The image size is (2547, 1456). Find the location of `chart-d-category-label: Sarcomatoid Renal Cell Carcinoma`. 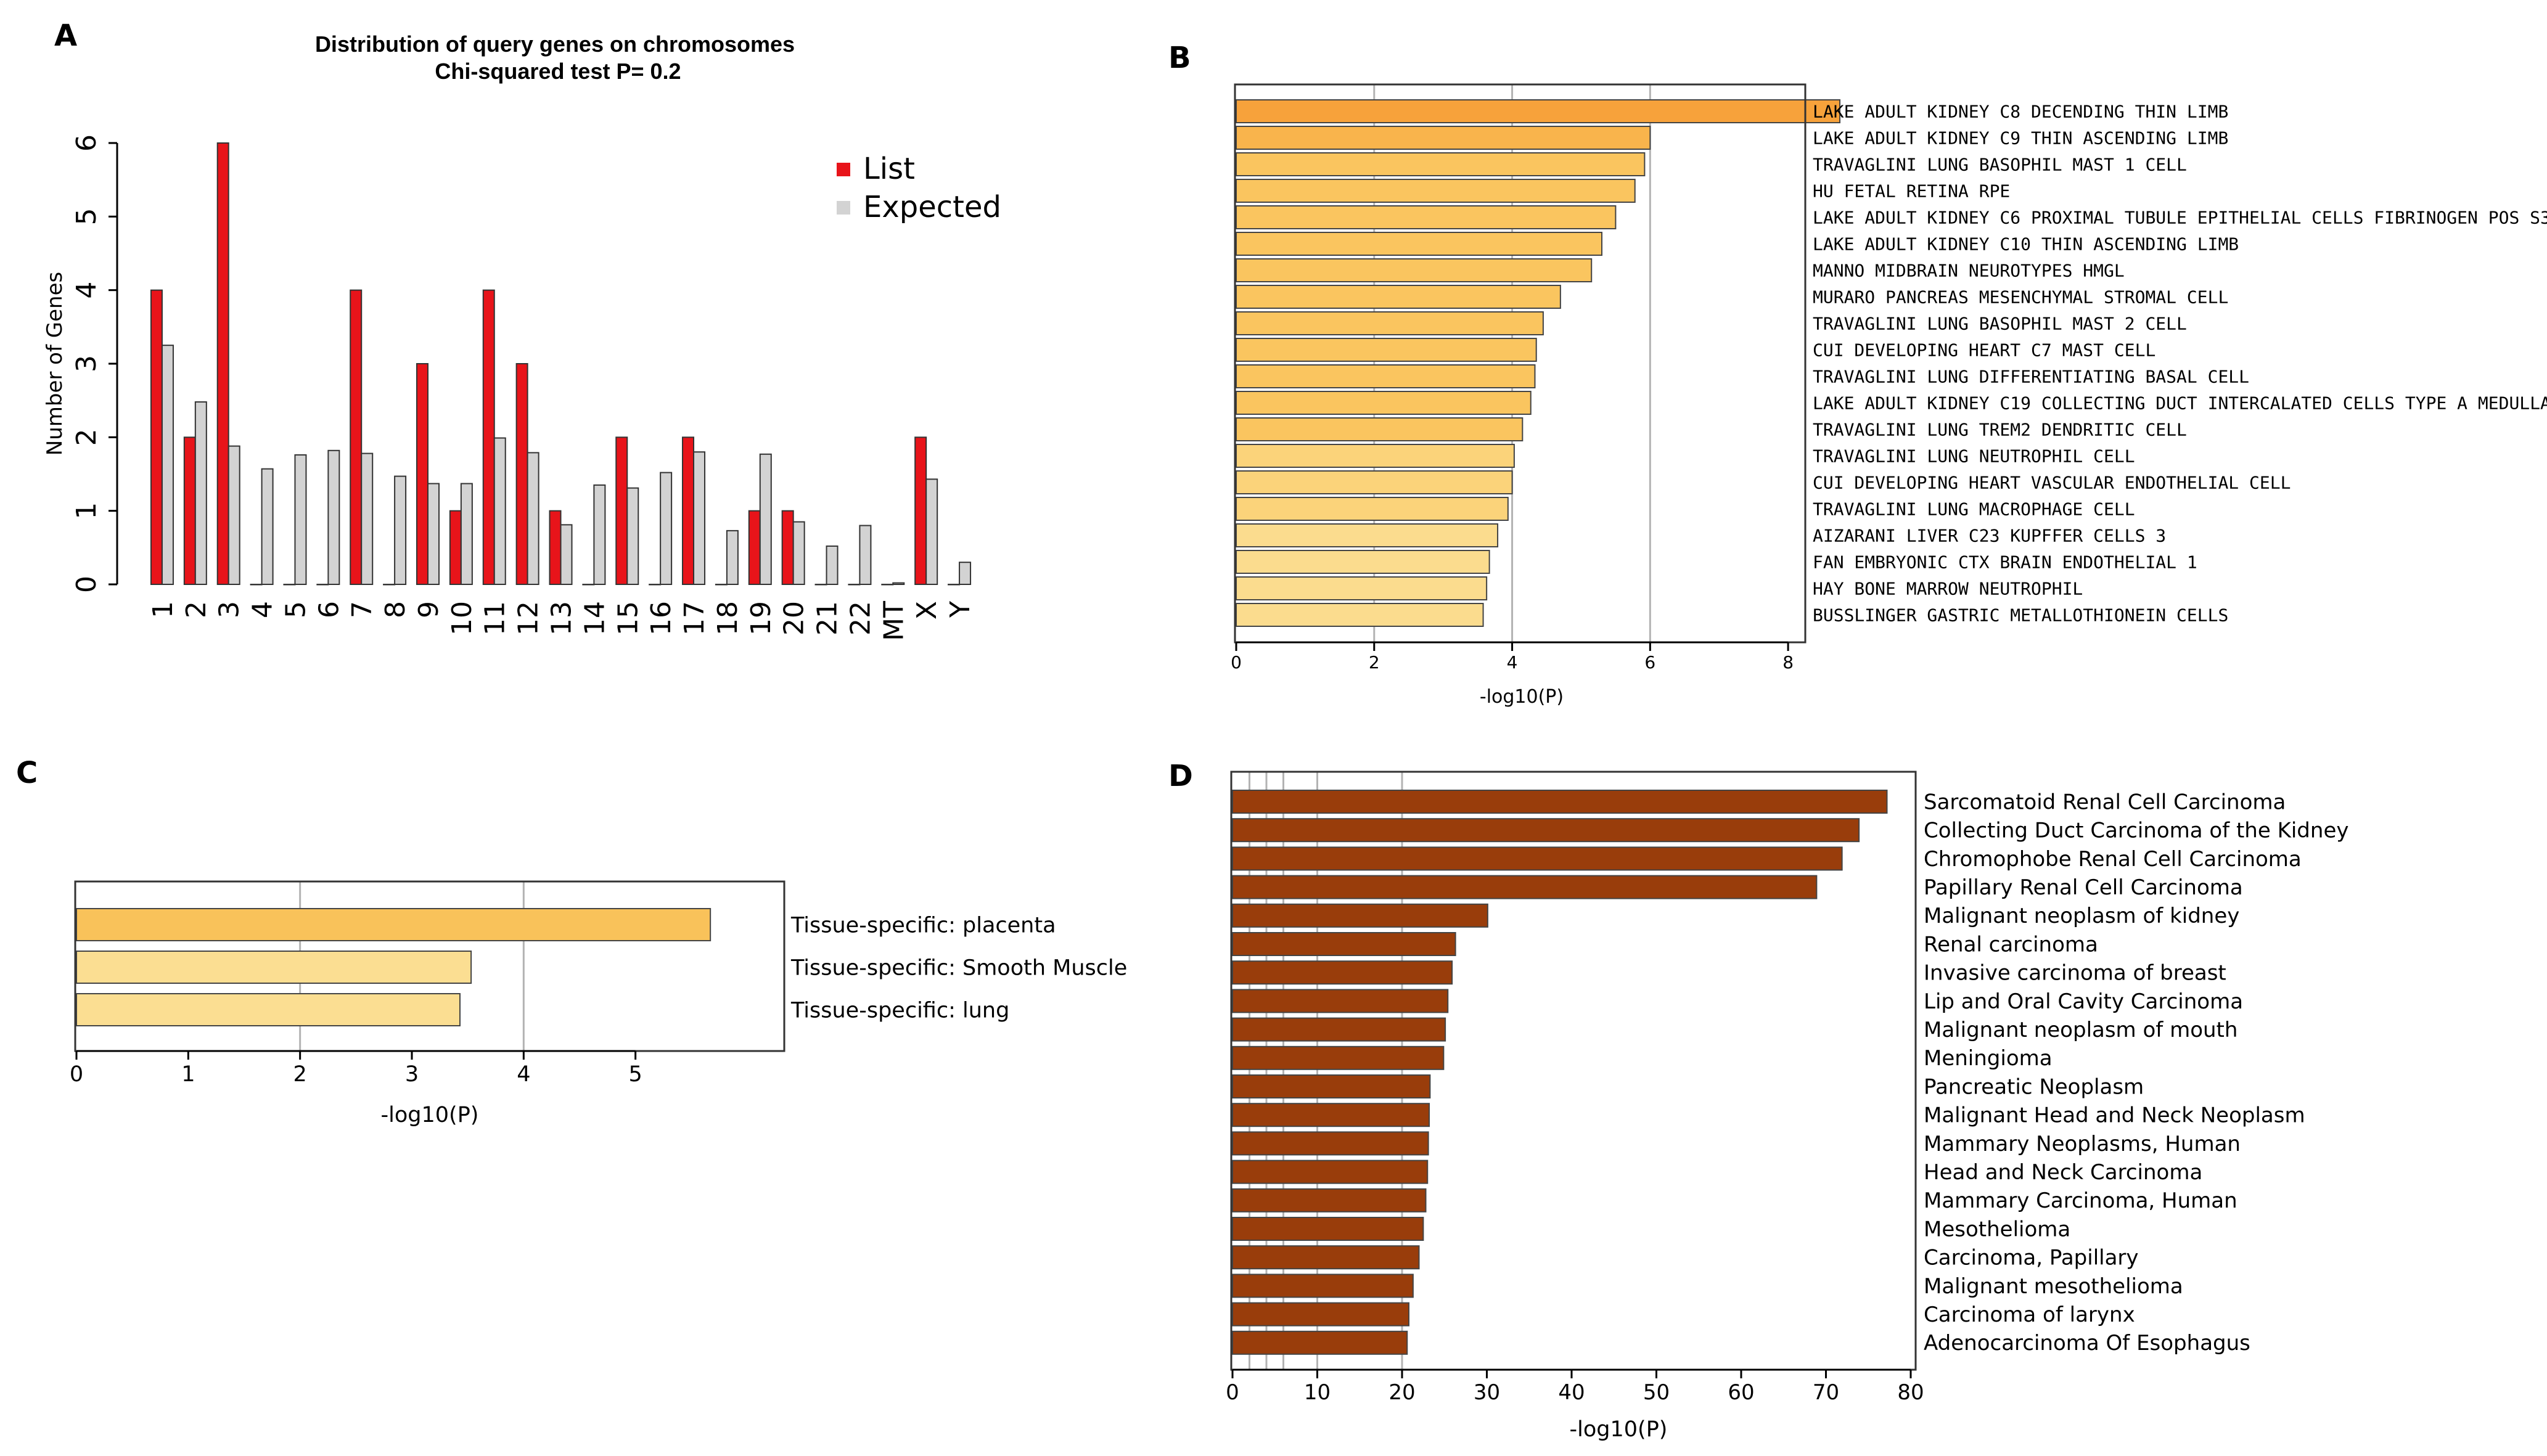

chart-d-category-label: Sarcomatoid Renal Cell Carcinoma is located at coordinates (2105, 802).